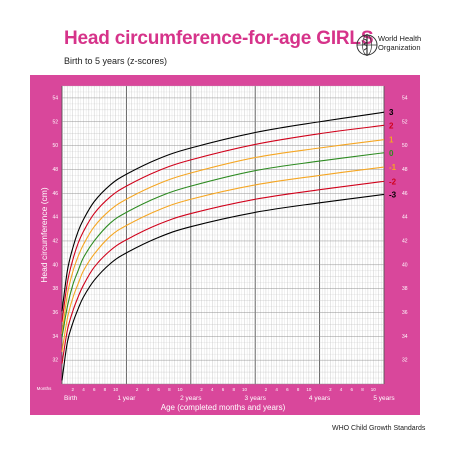 The image size is (451, 451). What do you see at coordinates (393, 194) in the screenshot?
I see `series-label--3: -3` at bounding box center [393, 194].